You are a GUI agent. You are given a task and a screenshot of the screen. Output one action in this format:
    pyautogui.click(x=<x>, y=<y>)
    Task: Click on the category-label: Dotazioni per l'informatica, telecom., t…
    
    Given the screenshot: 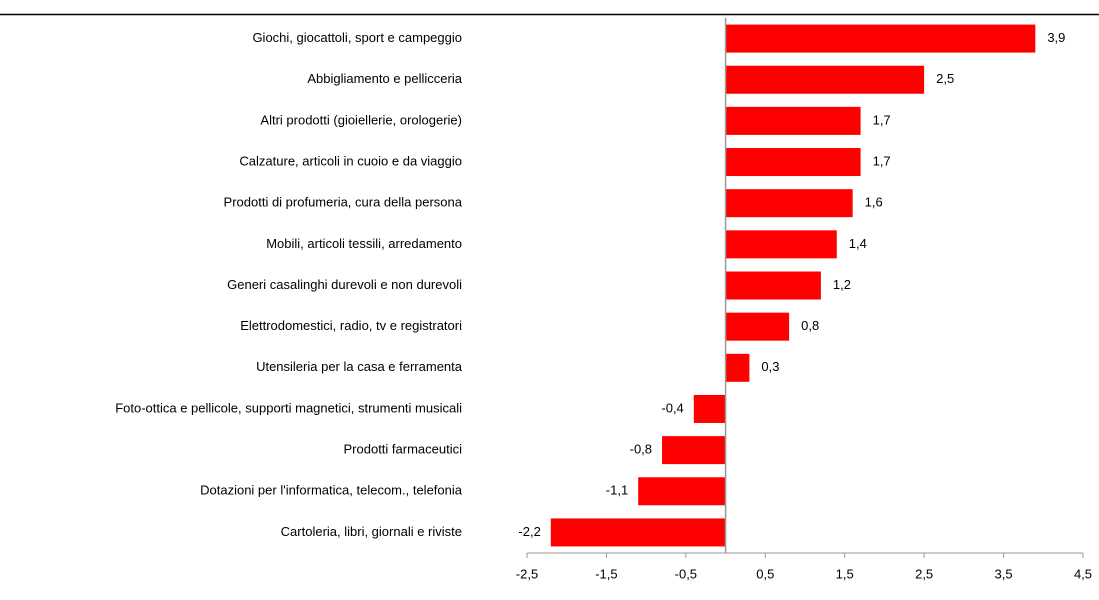 What is the action you would take?
    pyautogui.click(x=331, y=490)
    